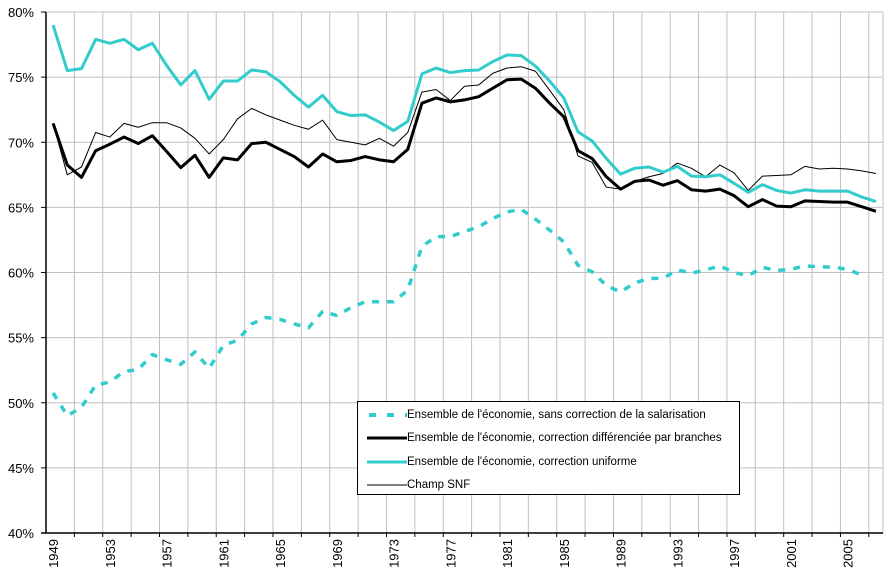 Image resolution: width=892 pixels, height=582 pixels. Describe the element at coordinates (621, 553) in the screenshot. I see `x-tick-label: 1989` at that location.